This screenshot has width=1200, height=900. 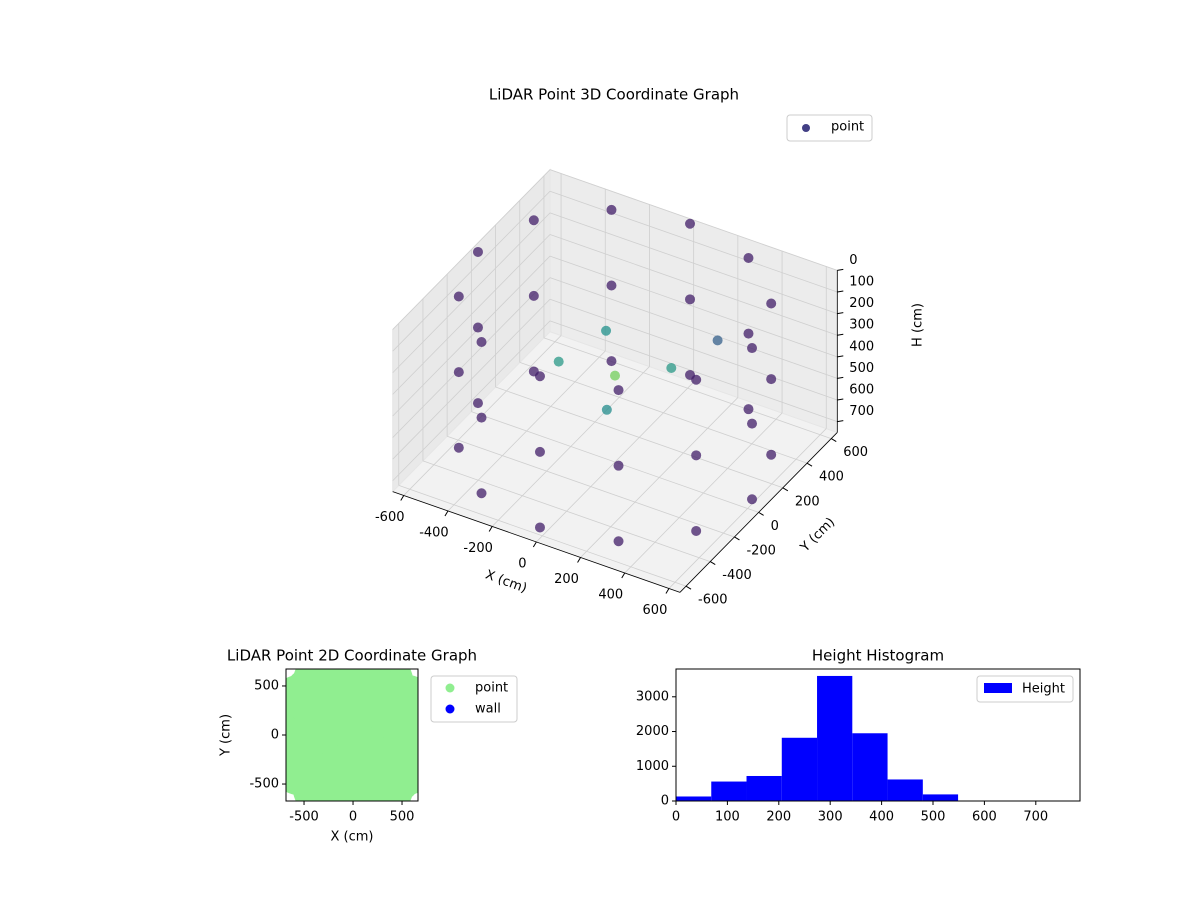 I want to click on y-tick-label: 2000, so click(x=652, y=731).